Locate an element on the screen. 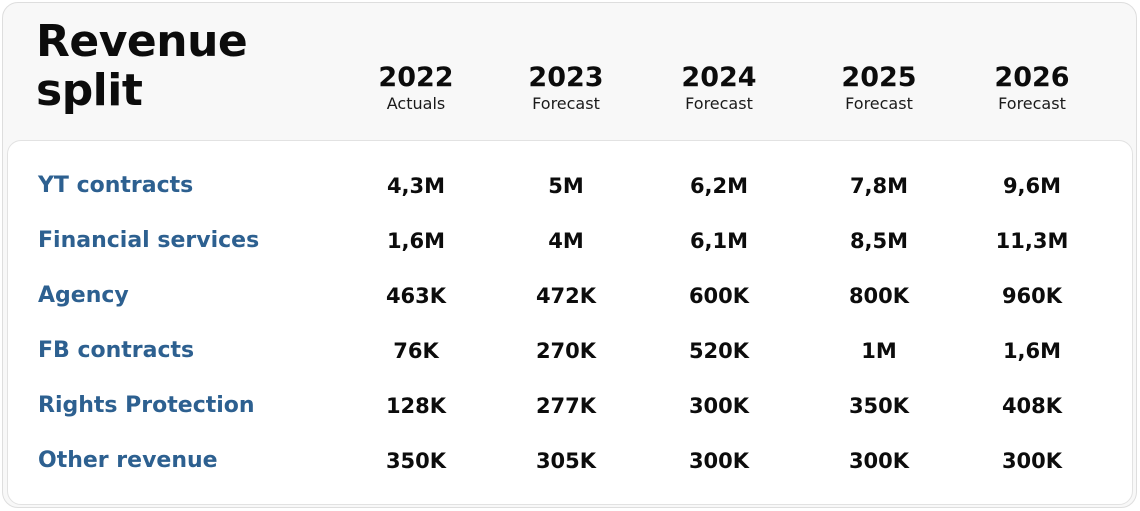 The height and width of the screenshot is (511, 1140). table-cell: 520K is located at coordinates (719, 351).